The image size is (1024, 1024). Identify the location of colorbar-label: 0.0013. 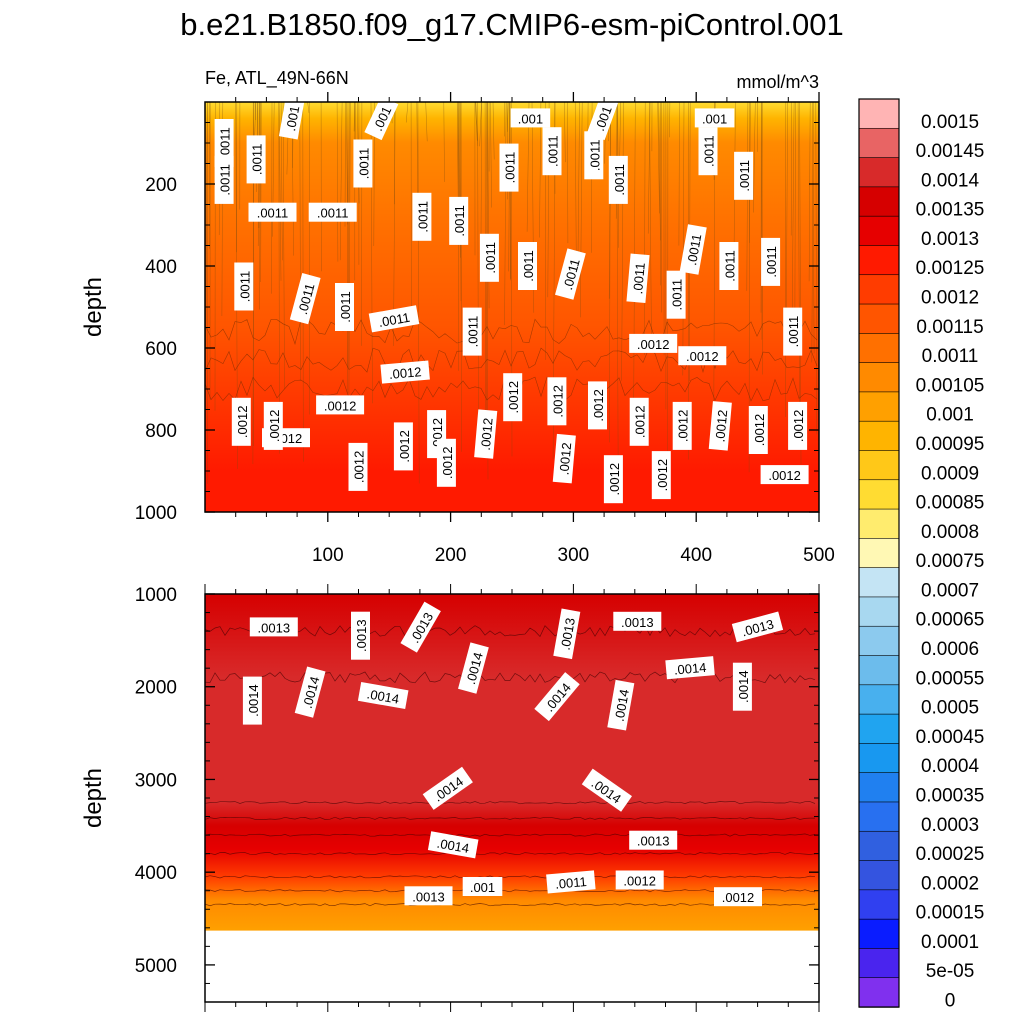
(950, 239).